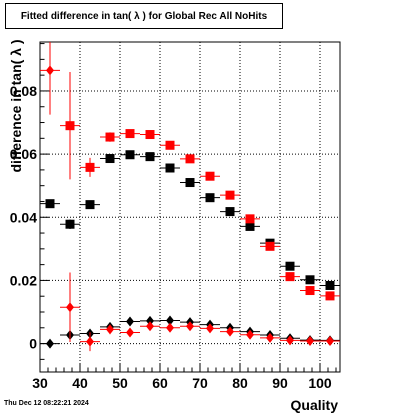 The height and width of the screenshot is (414, 400). Describe the element at coordinates (16, 106) in the screenshot. I see `y-axis-title: difference in tan( λ )` at that location.